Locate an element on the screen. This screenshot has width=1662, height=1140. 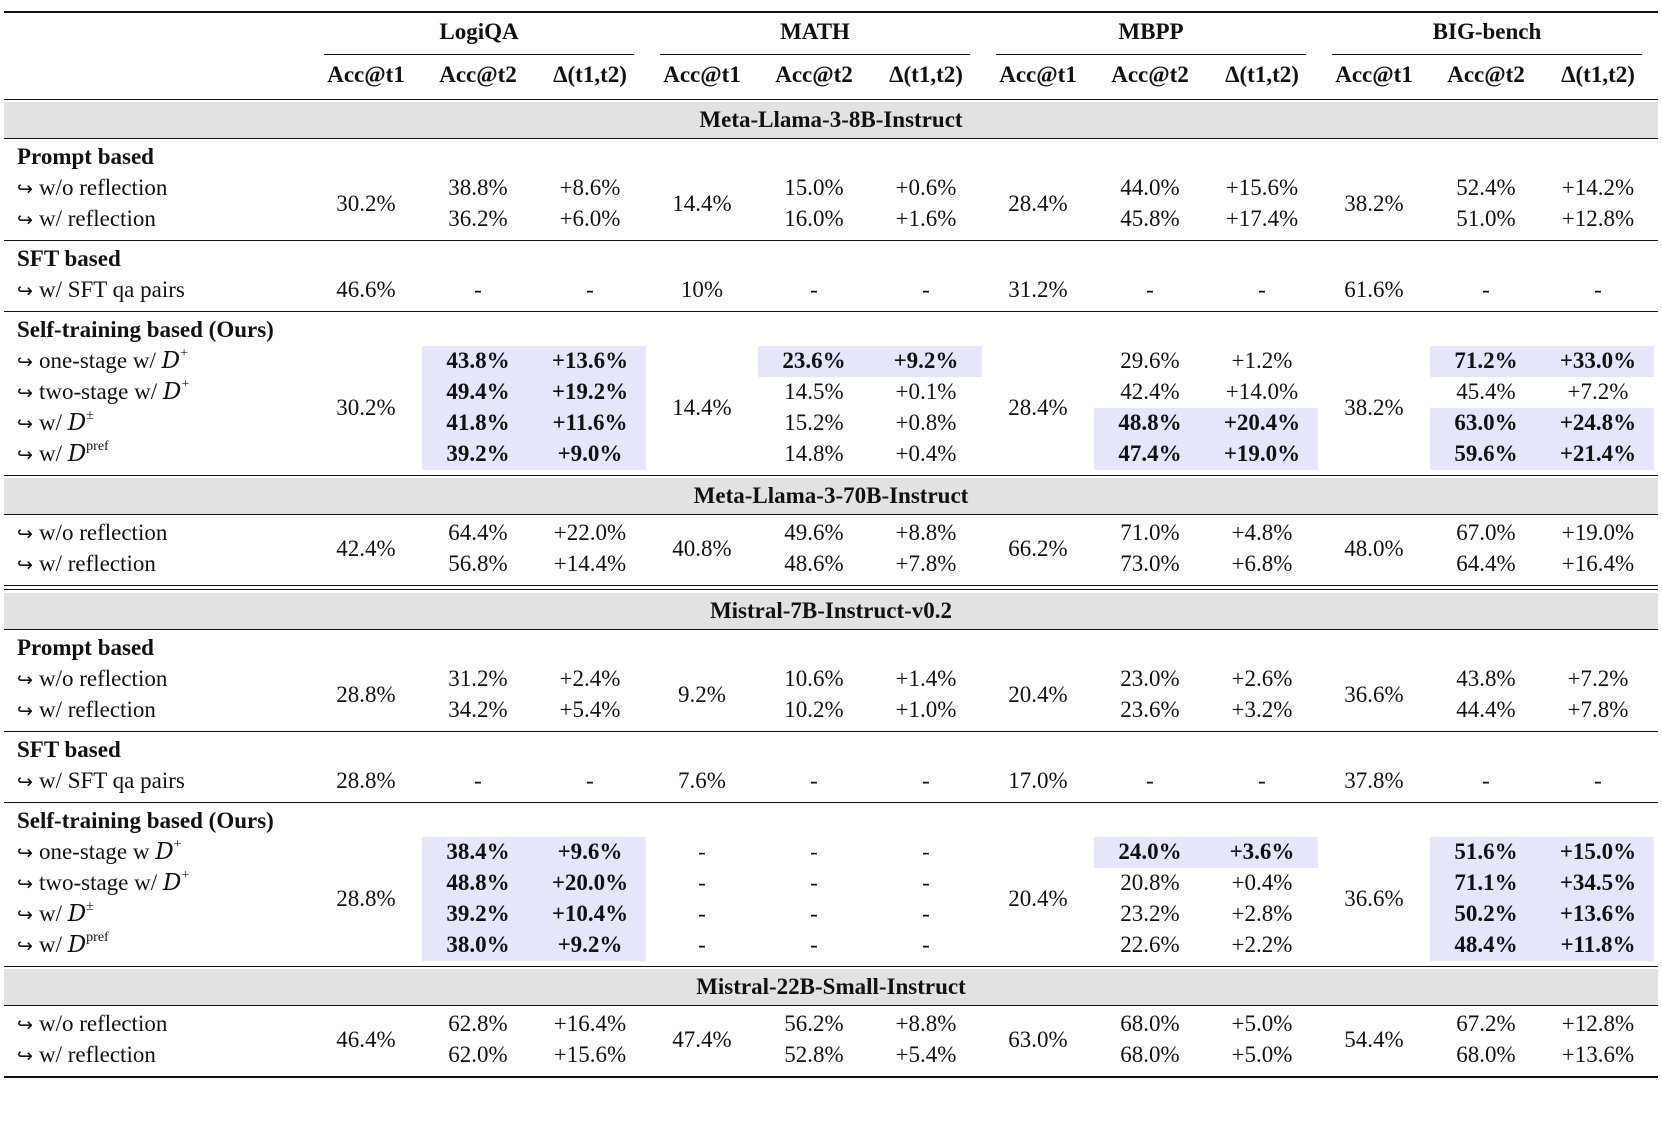
delta-cell: +21.4% is located at coordinates (1598, 453).